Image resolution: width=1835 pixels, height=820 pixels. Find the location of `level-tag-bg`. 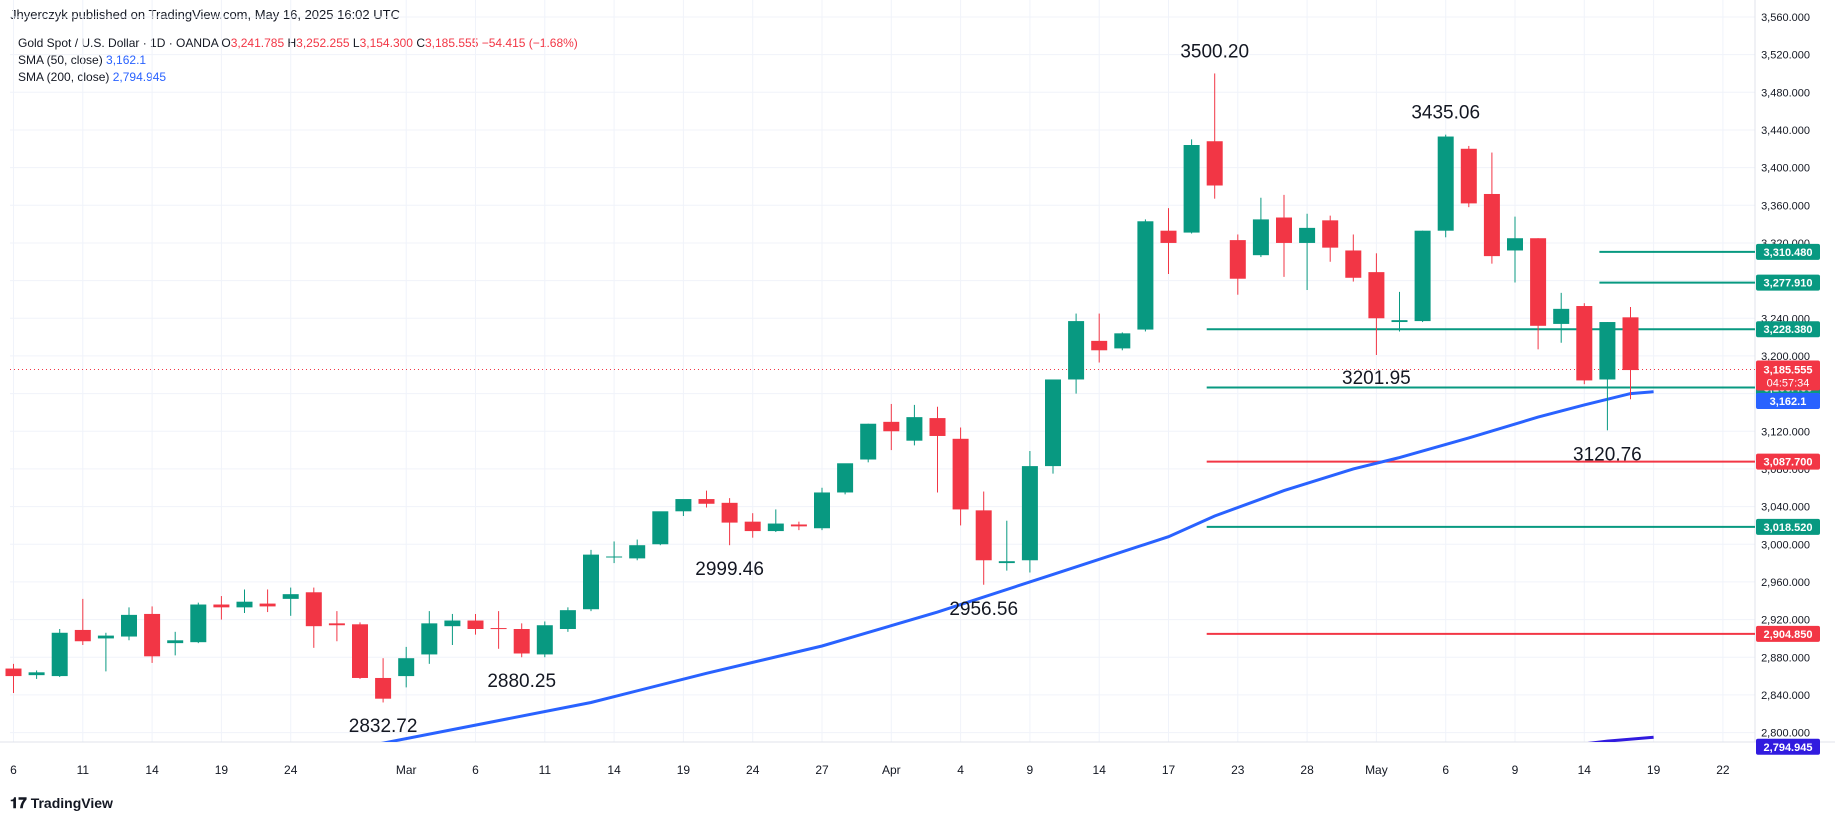

level-tag-bg is located at coordinates (1788, 633).